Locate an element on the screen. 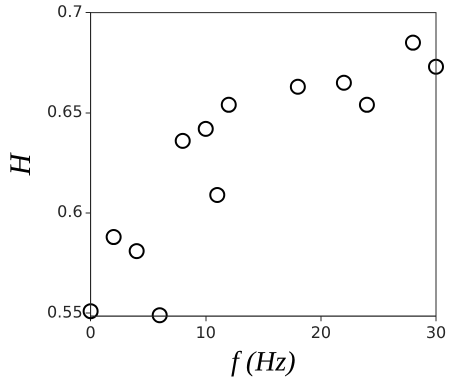  x-tick-label: 20 is located at coordinates (321, 332).